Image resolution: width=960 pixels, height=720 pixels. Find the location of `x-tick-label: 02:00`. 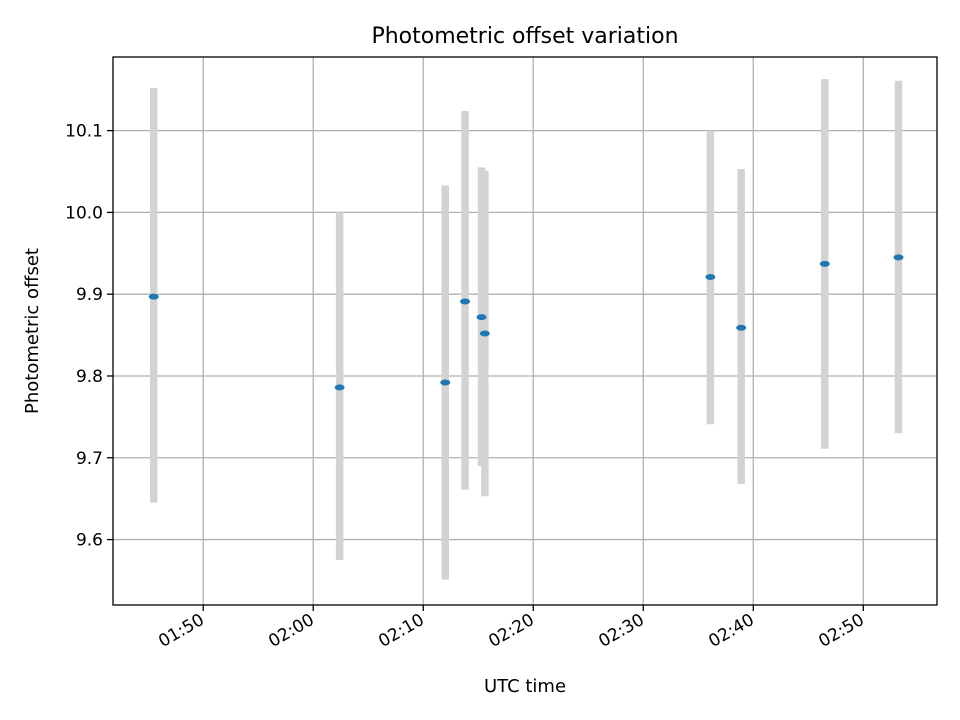

x-tick-label: 02:00 is located at coordinates (291, 631).